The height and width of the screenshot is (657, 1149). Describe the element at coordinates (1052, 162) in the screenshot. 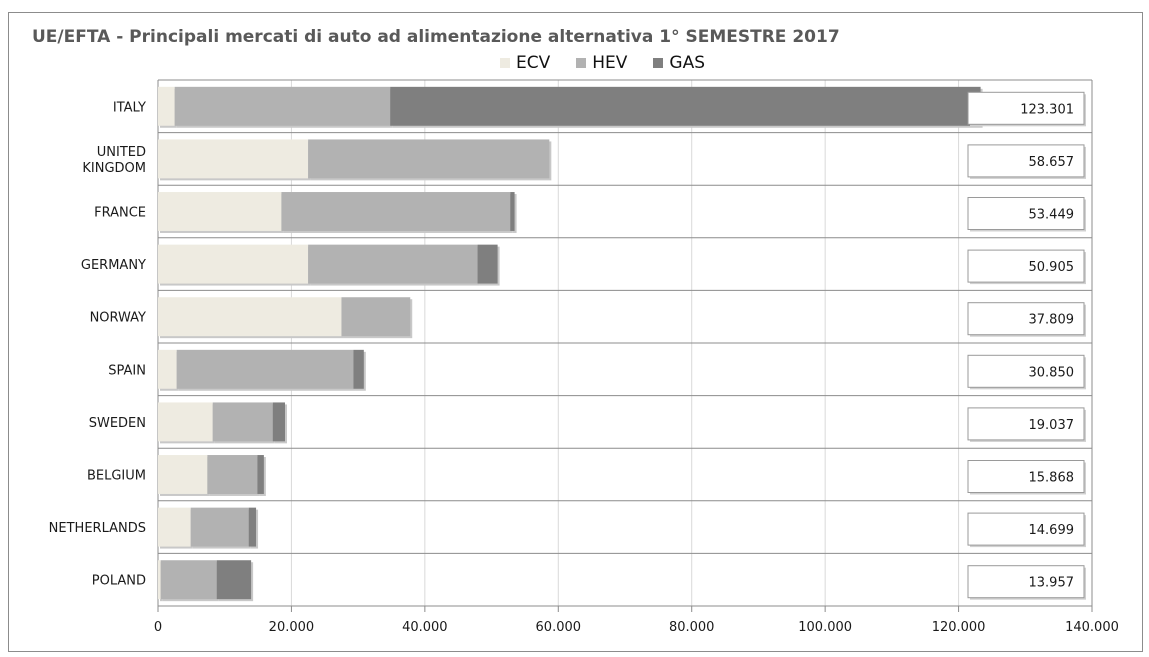

I see `total-label: 58.657` at that location.